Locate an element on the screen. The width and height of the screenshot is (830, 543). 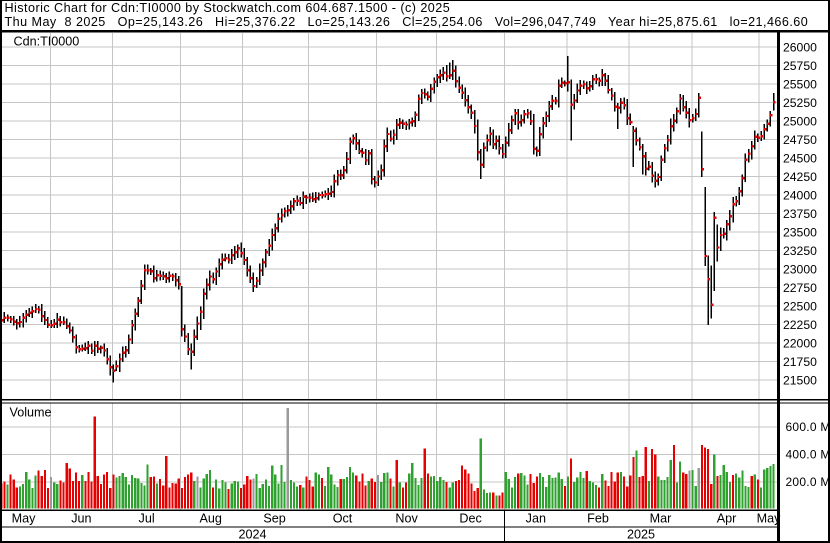
svg-text: 22750 is located at coordinates (800, 288).